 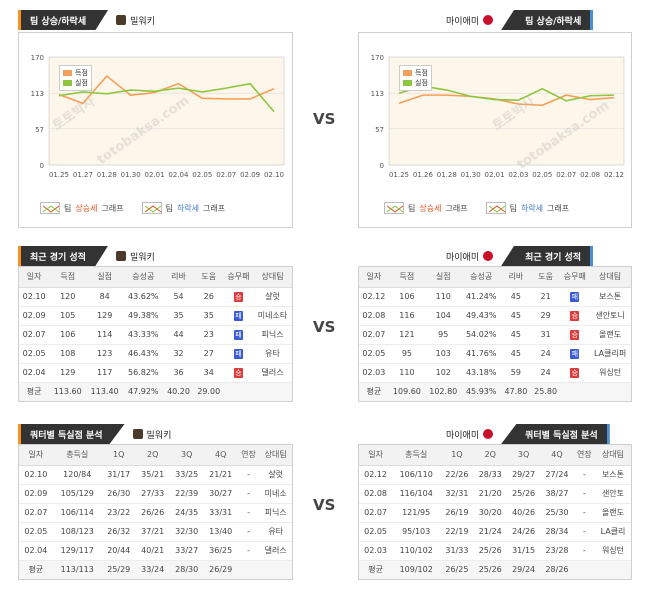 What do you see at coordinates (376, 551) in the screenshot?
I see `table-cell: 02.03` at bounding box center [376, 551].